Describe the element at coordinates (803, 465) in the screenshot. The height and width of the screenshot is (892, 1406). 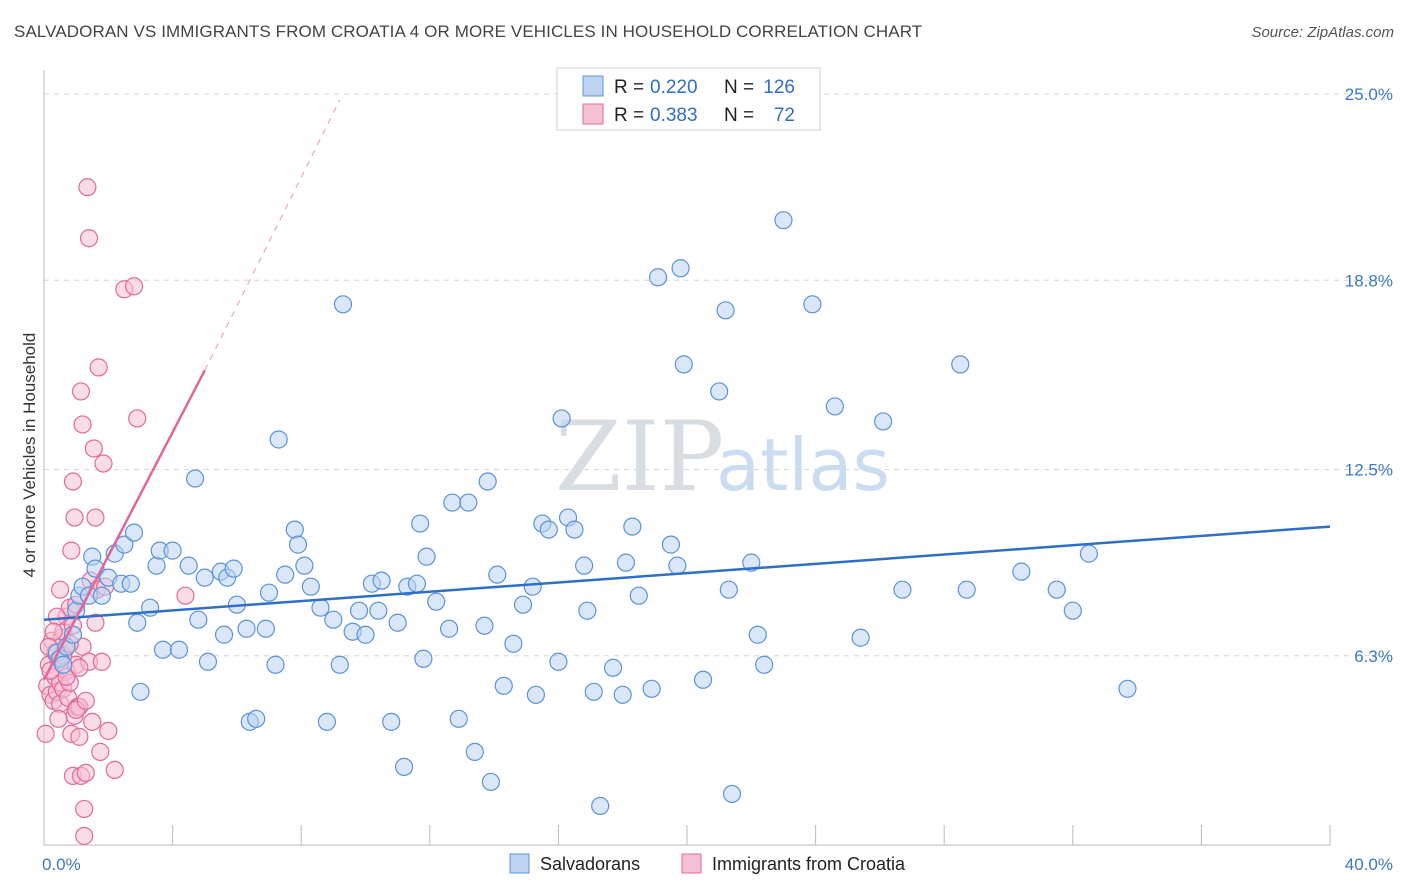
I see `watermark-atlas: atlas` at that location.